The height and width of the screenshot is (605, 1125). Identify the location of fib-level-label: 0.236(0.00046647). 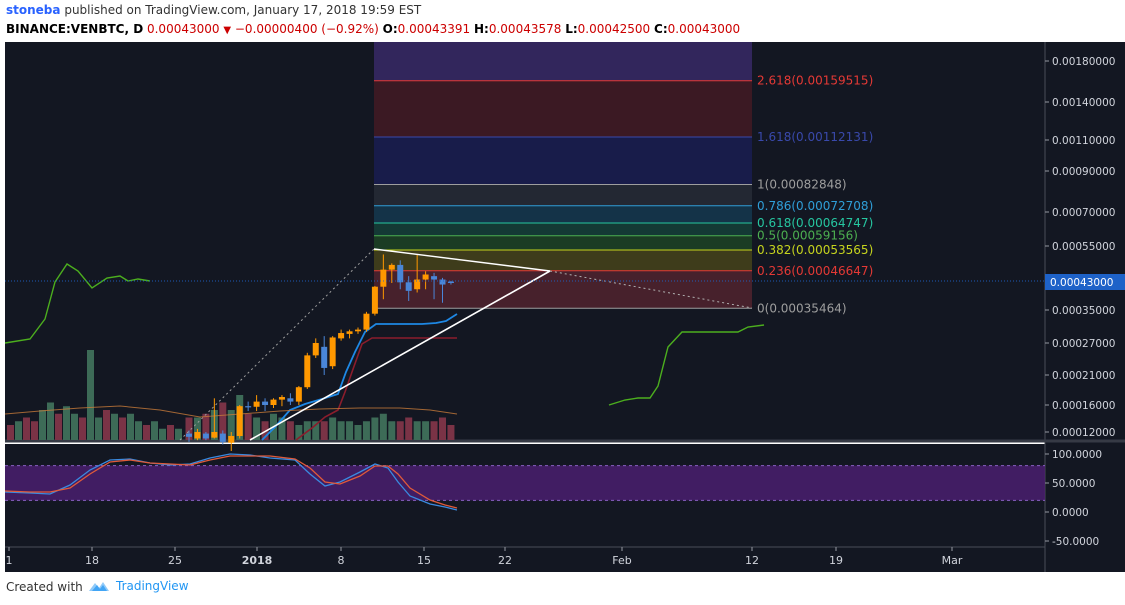
(815, 271).